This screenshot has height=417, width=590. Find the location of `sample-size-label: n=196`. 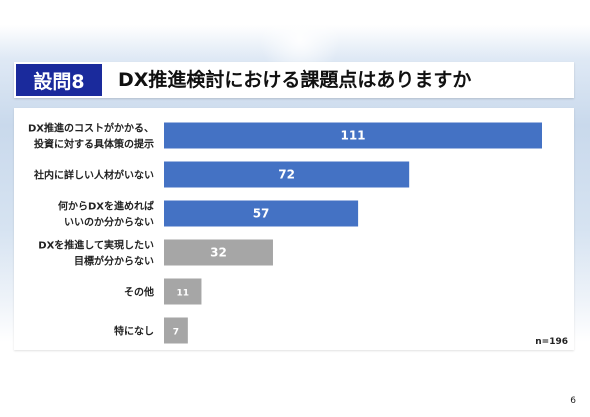

sample-size-label: n=196 is located at coordinates (551, 342).